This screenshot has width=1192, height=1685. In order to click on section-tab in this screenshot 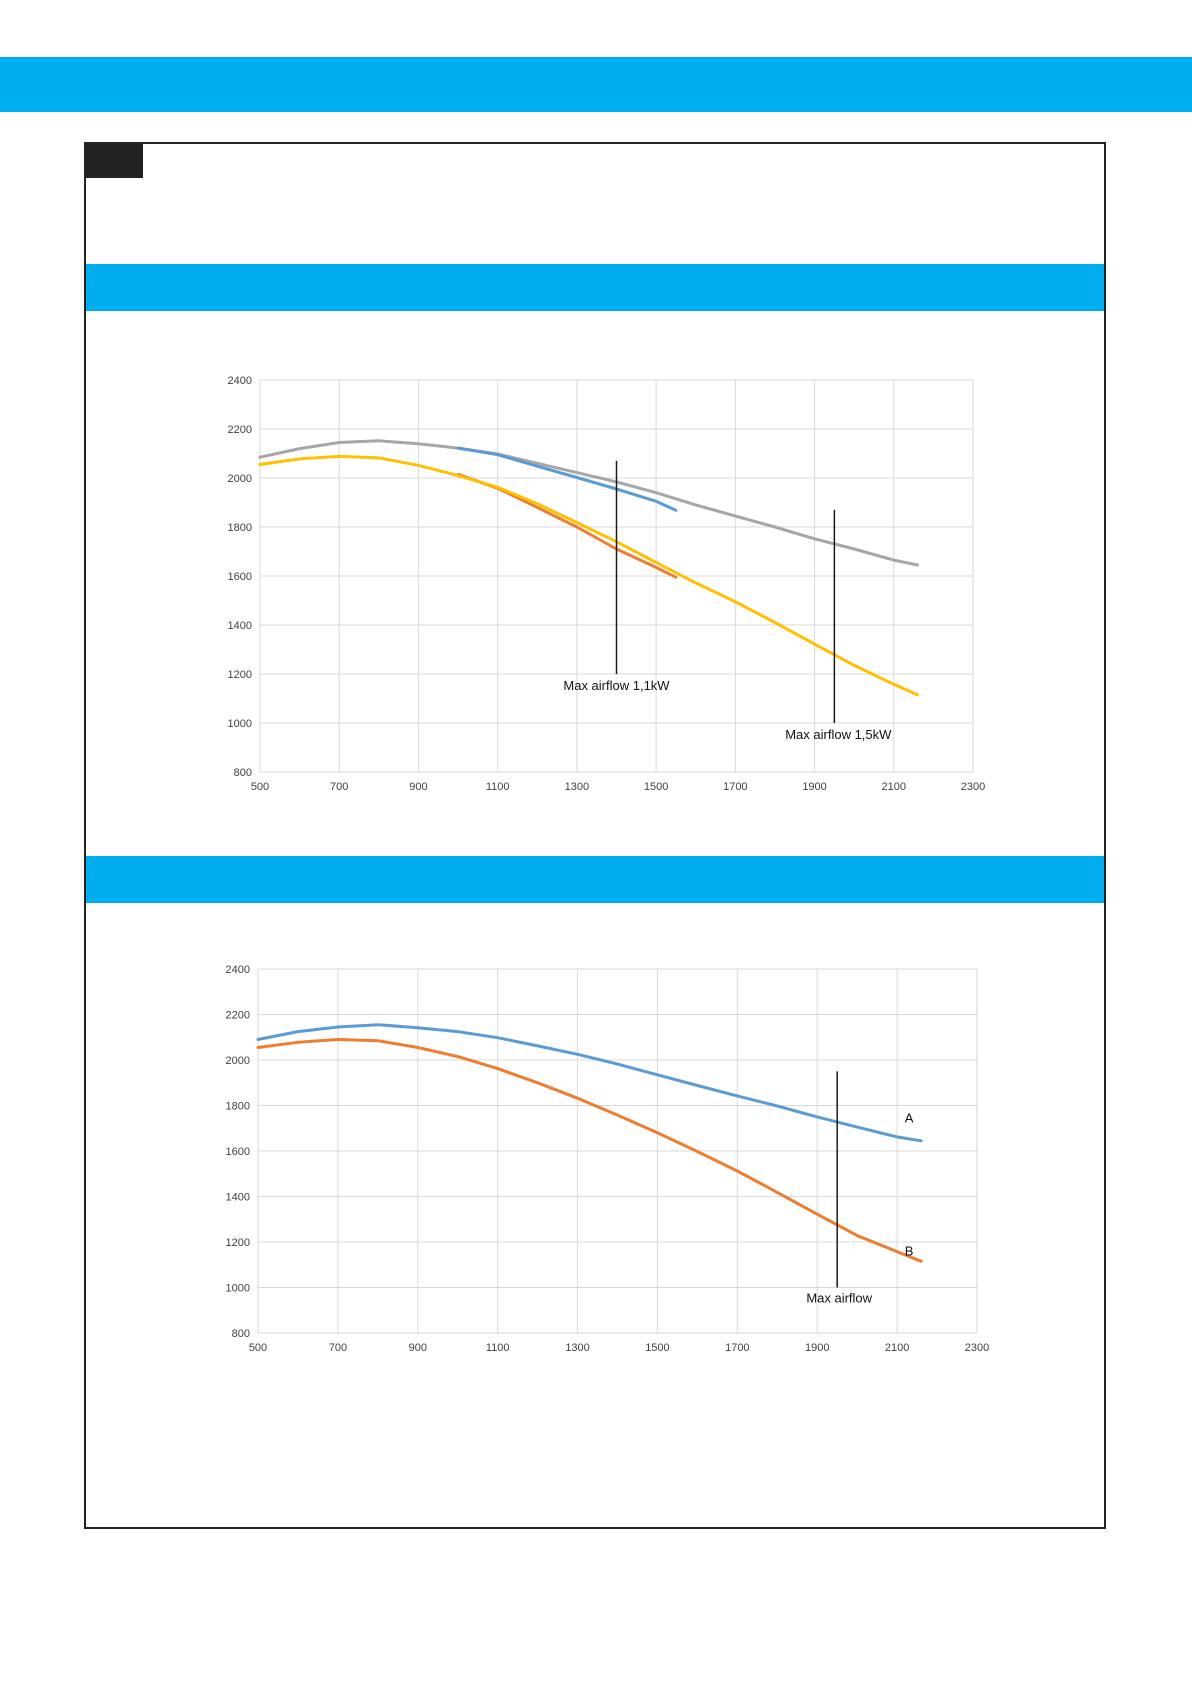, I will do `click(114, 161)`.